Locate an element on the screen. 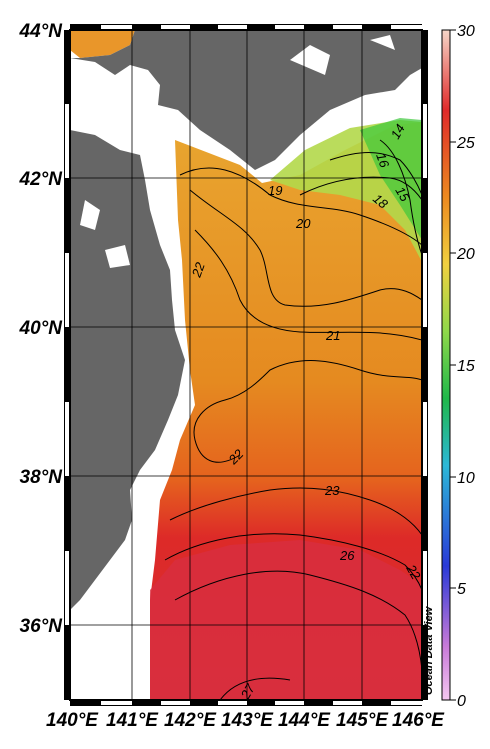 The image size is (490, 749). lon-label-141: 141°E is located at coordinates (132, 720).